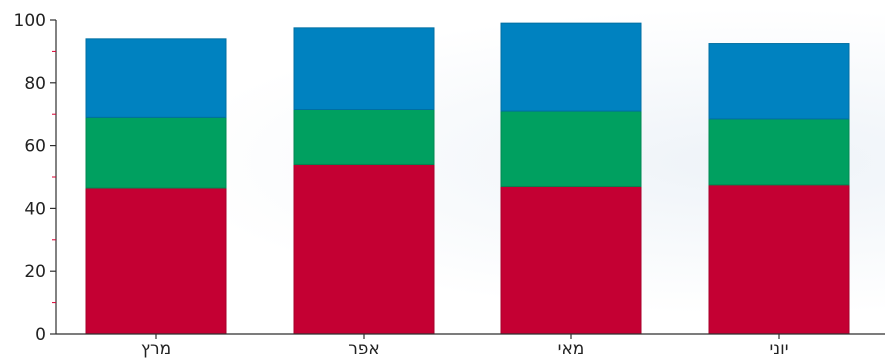 This screenshot has height=359, width=885. What do you see at coordinates (30, 21) in the screenshot?
I see `y-tick-label: 100` at bounding box center [30, 21].